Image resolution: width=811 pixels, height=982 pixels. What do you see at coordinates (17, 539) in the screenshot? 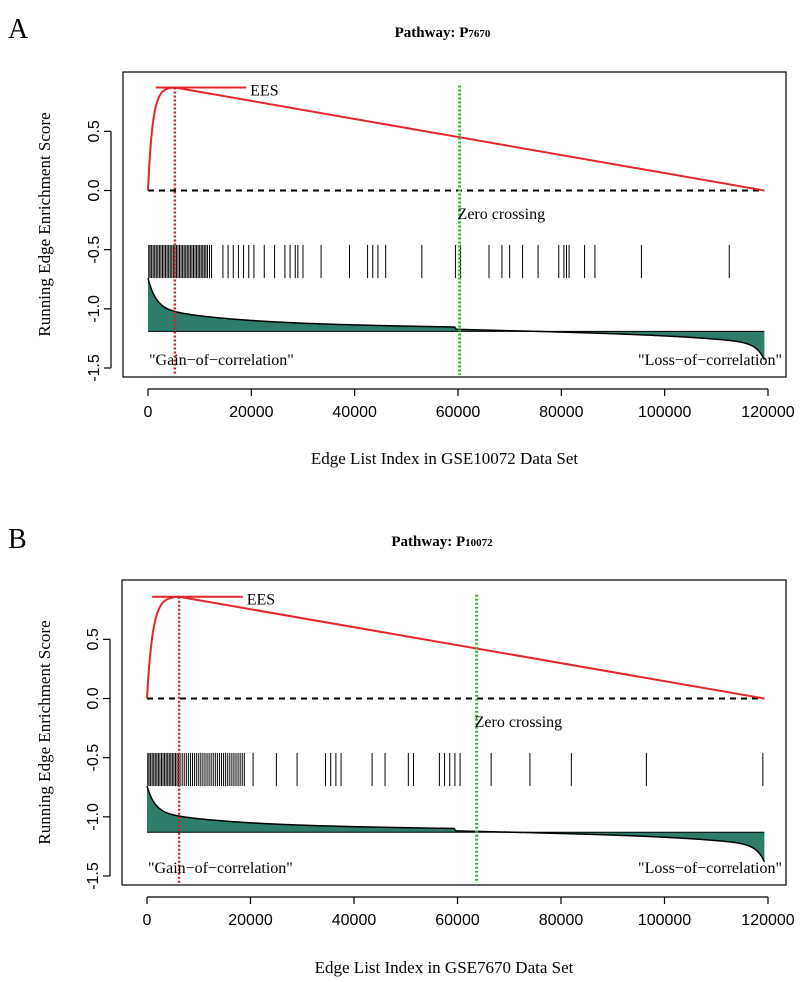
I see `panel-label: B` at bounding box center [17, 539].